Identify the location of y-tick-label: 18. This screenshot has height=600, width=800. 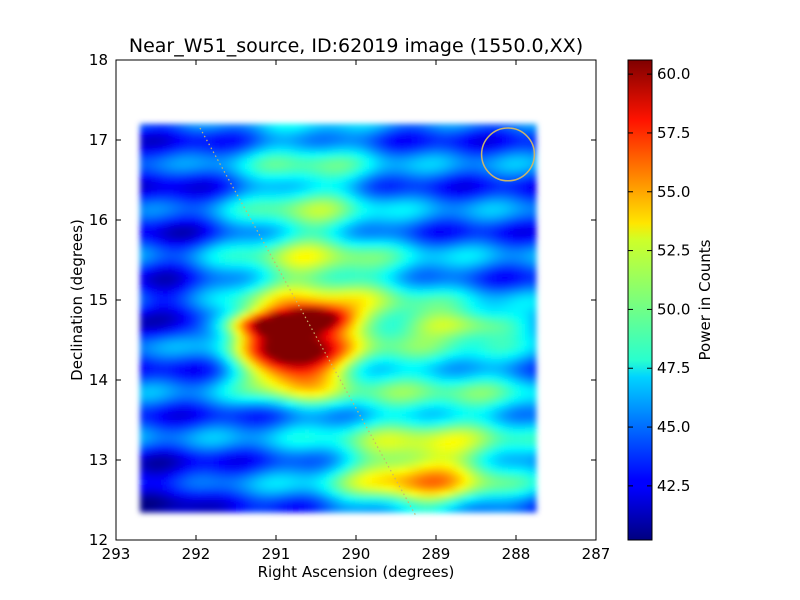
(98, 60).